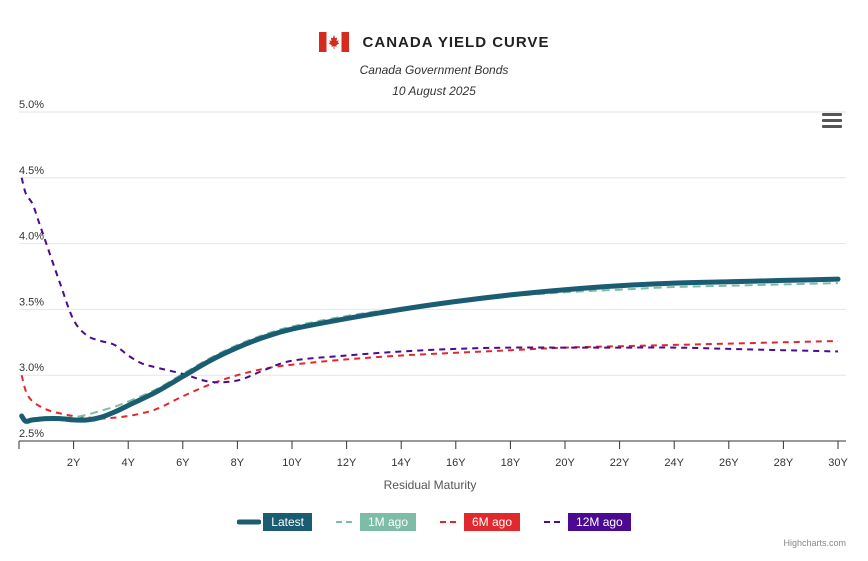 The width and height of the screenshot is (868, 561). Describe the element at coordinates (401, 463) in the screenshot. I see `x-tick-label: 14Y` at that location.